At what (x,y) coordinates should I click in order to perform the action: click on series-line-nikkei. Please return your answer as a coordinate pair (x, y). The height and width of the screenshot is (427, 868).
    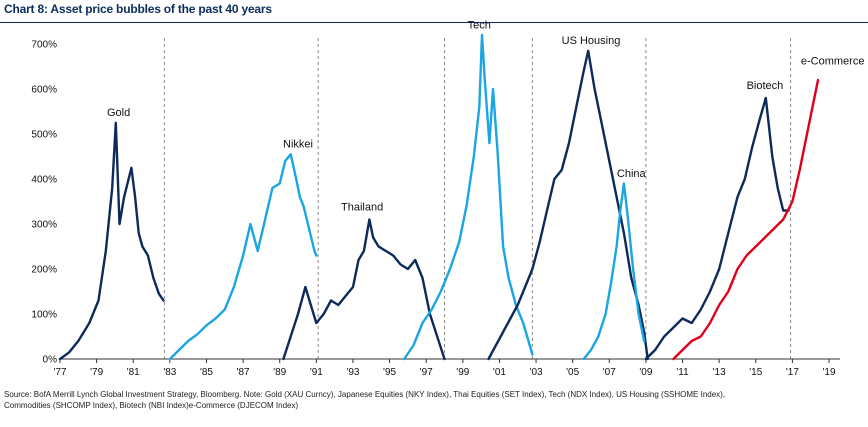
    Looking at the image, I should click on (243, 257).